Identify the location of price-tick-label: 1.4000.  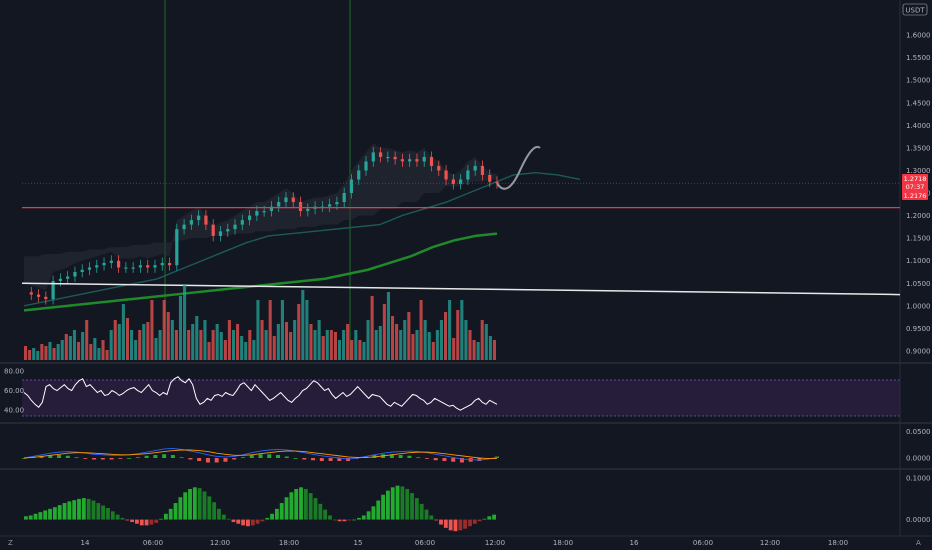
(918, 126).